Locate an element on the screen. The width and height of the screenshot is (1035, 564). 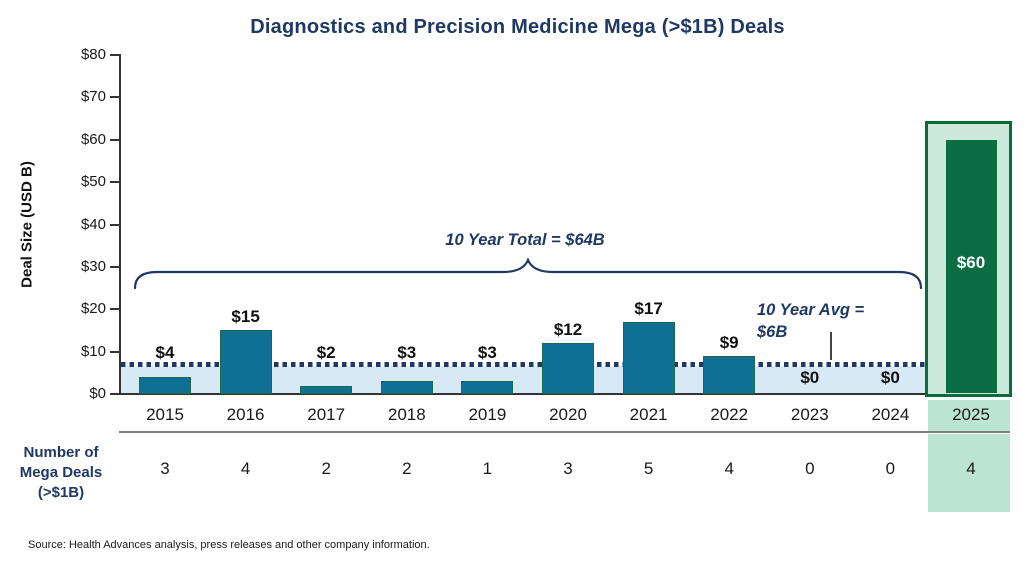
y-axis-tick-label: $50 is located at coordinates (93, 182).